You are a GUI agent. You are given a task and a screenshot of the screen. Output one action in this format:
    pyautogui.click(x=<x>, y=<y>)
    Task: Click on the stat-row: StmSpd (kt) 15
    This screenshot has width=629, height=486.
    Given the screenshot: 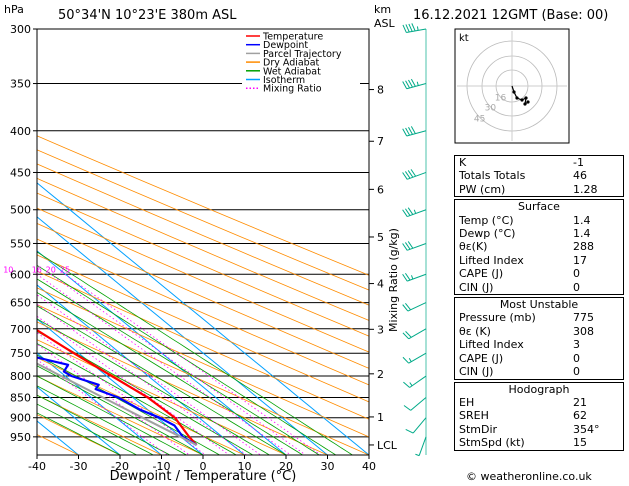 What is the action you would take?
    pyautogui.click(x=539, y=442)
    